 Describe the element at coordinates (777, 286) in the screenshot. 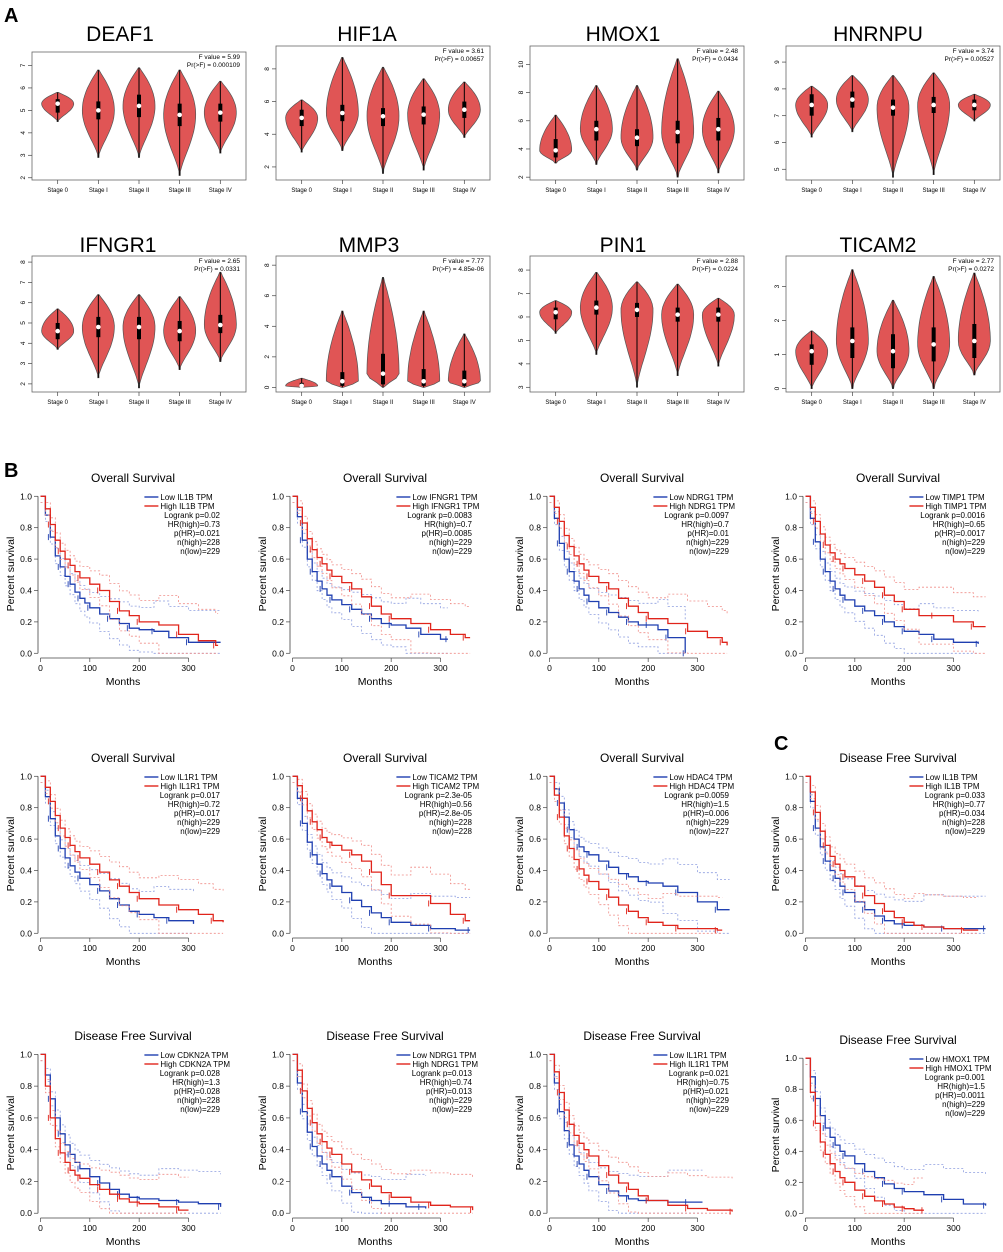

I see `y-tick-label: 3` at that location.